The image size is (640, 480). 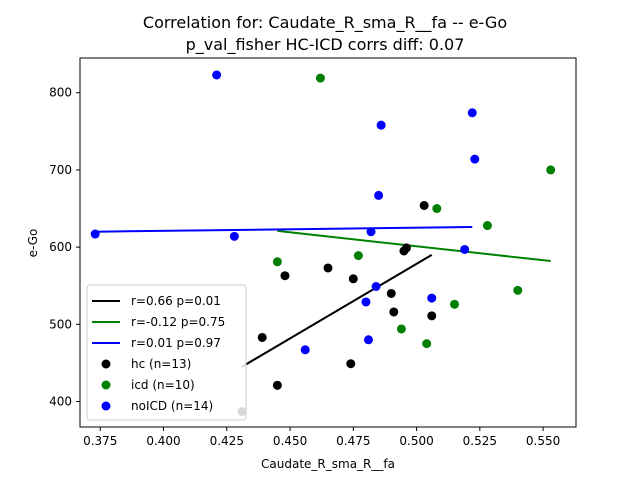 I want to click on chart-title-line2: p_val_fisher HC-ICD corrs diff: 0.07, so click(x=325, y=45).